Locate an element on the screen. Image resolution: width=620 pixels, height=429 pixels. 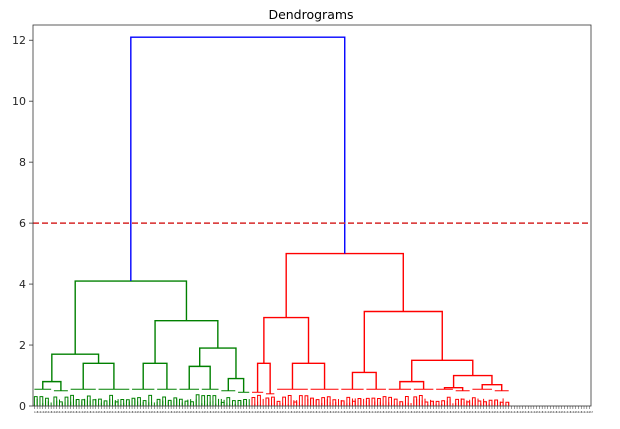
y-tick-label: 4 is located at coordinates (22, 284).